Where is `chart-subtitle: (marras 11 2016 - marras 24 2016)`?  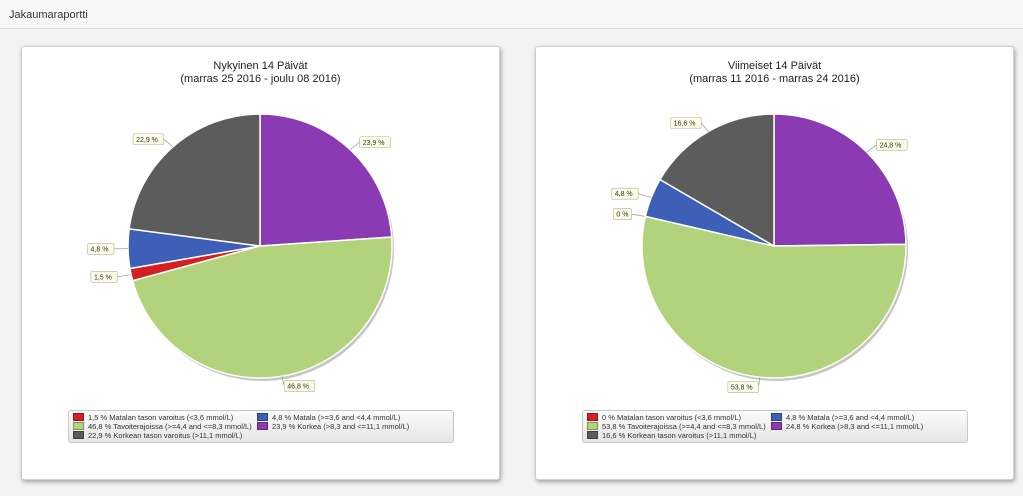 chart-subtitle: (marras 11 2016 - marras 24 2016) is located at coordinates (774, 79).